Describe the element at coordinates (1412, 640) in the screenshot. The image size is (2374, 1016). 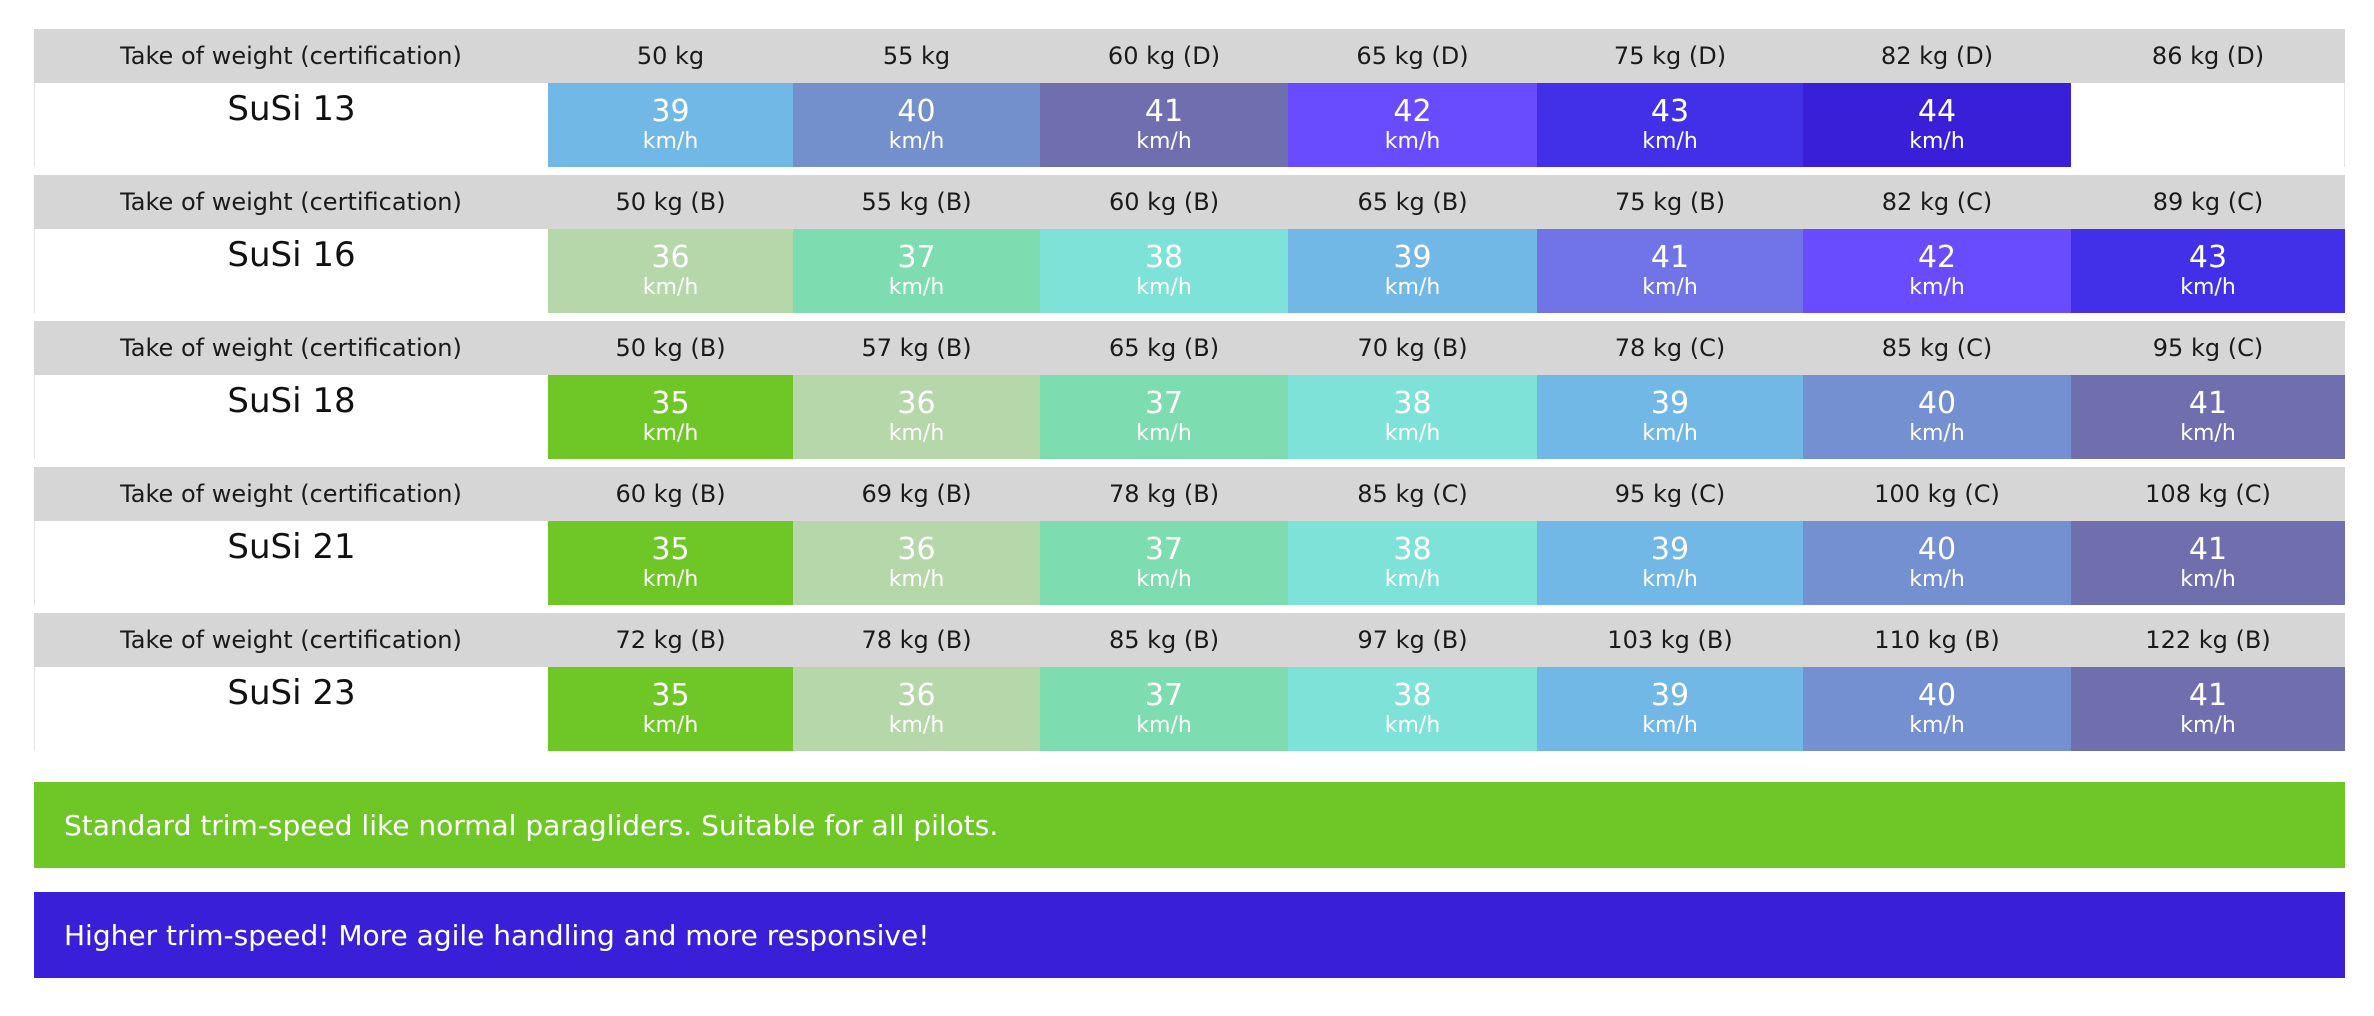
I see `weight-cell: 97 kg (B)` at that location.